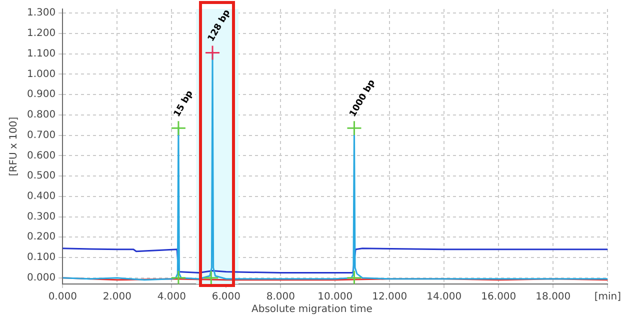  Describe the element at coordinates (41, 216) in the screenshot. I see `y-tick-label: 0.300` at that location.